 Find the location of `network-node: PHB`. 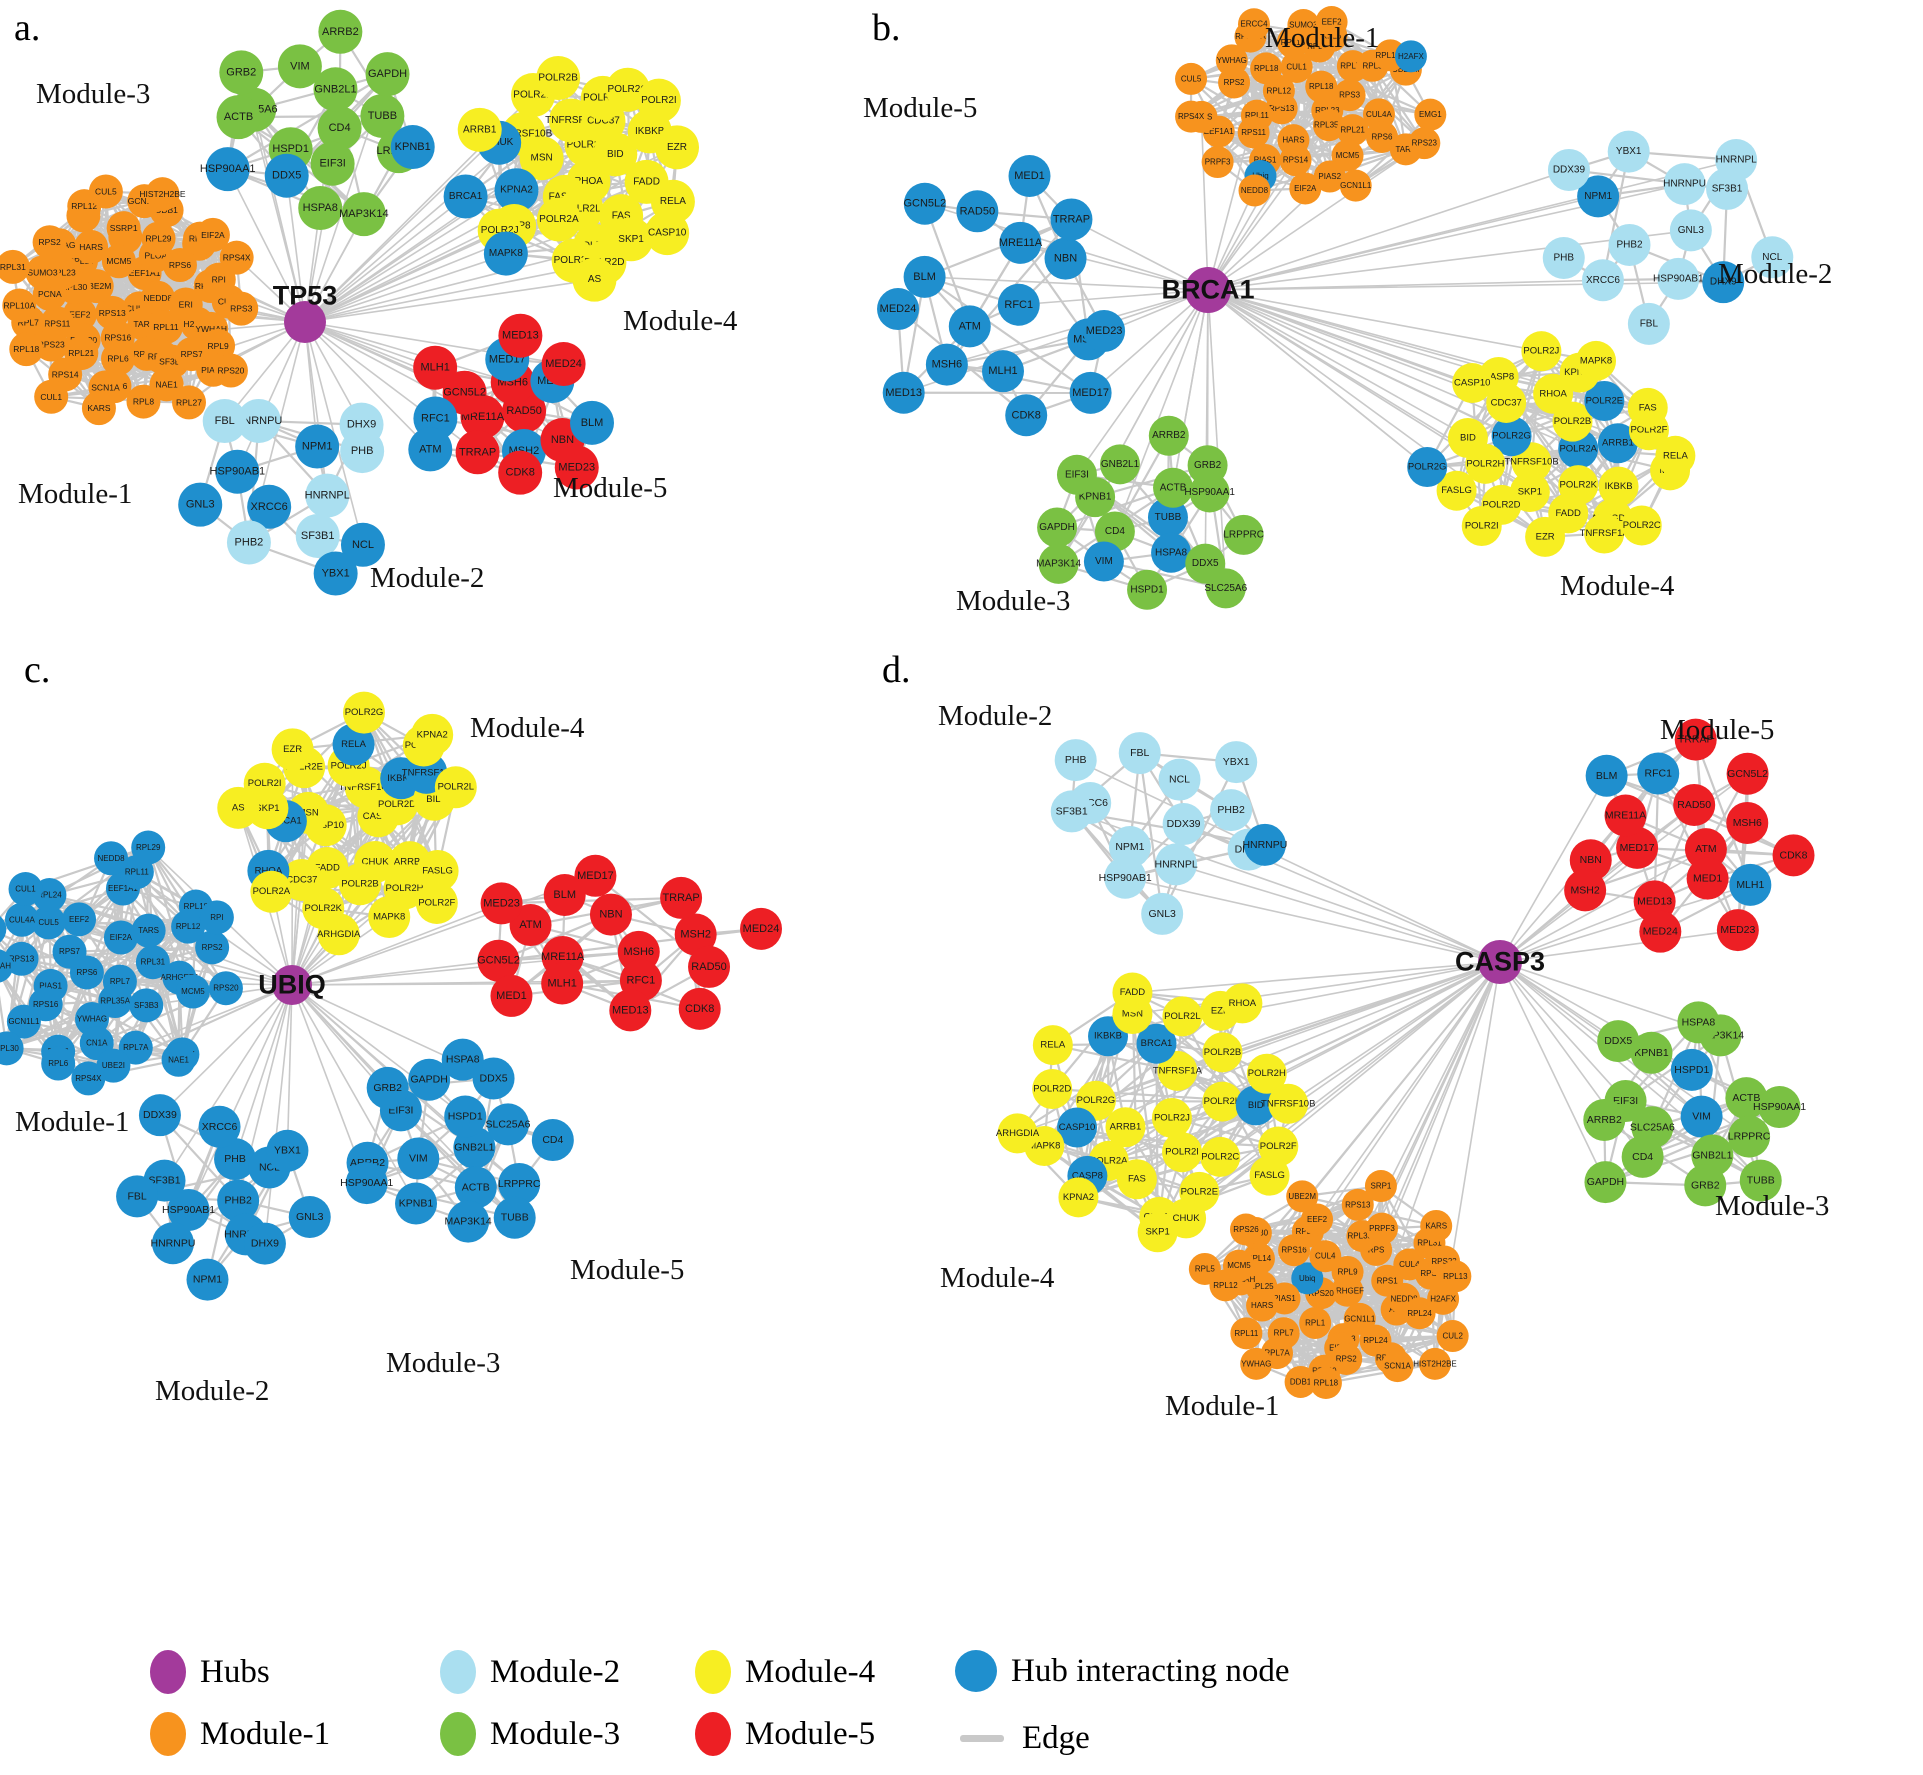

network-node: PHB is located at coordinates (1563, 258).